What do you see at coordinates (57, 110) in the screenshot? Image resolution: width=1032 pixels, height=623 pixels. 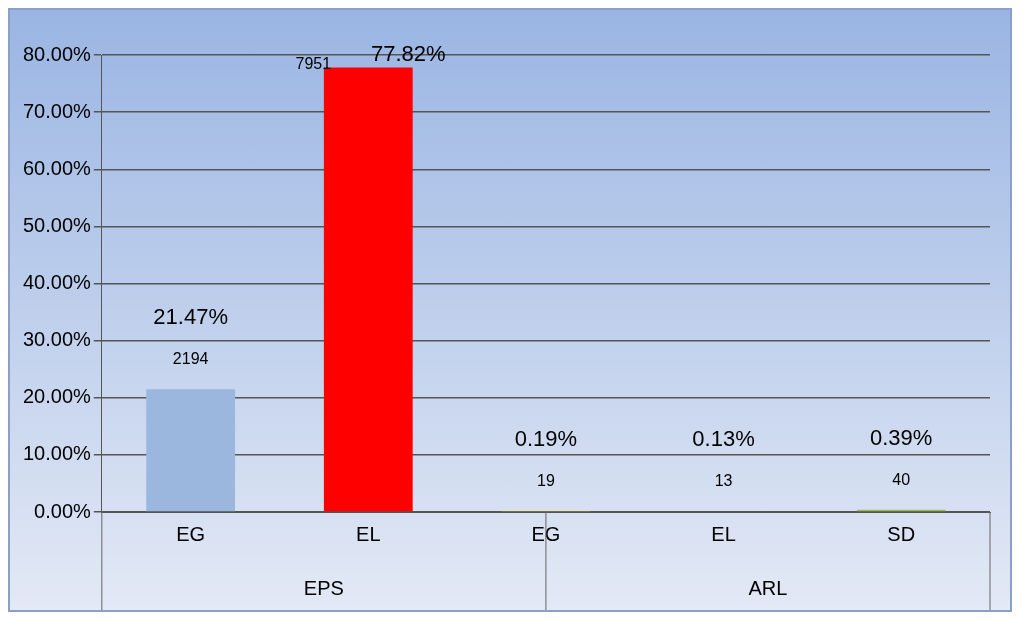 I see `y-tick-label: 70.00%` at bounding box center [57, 110].